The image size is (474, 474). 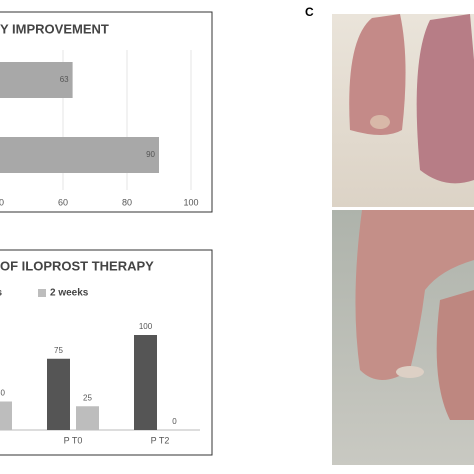 I want to click on panel-label: C, so click(x=309, y=12).